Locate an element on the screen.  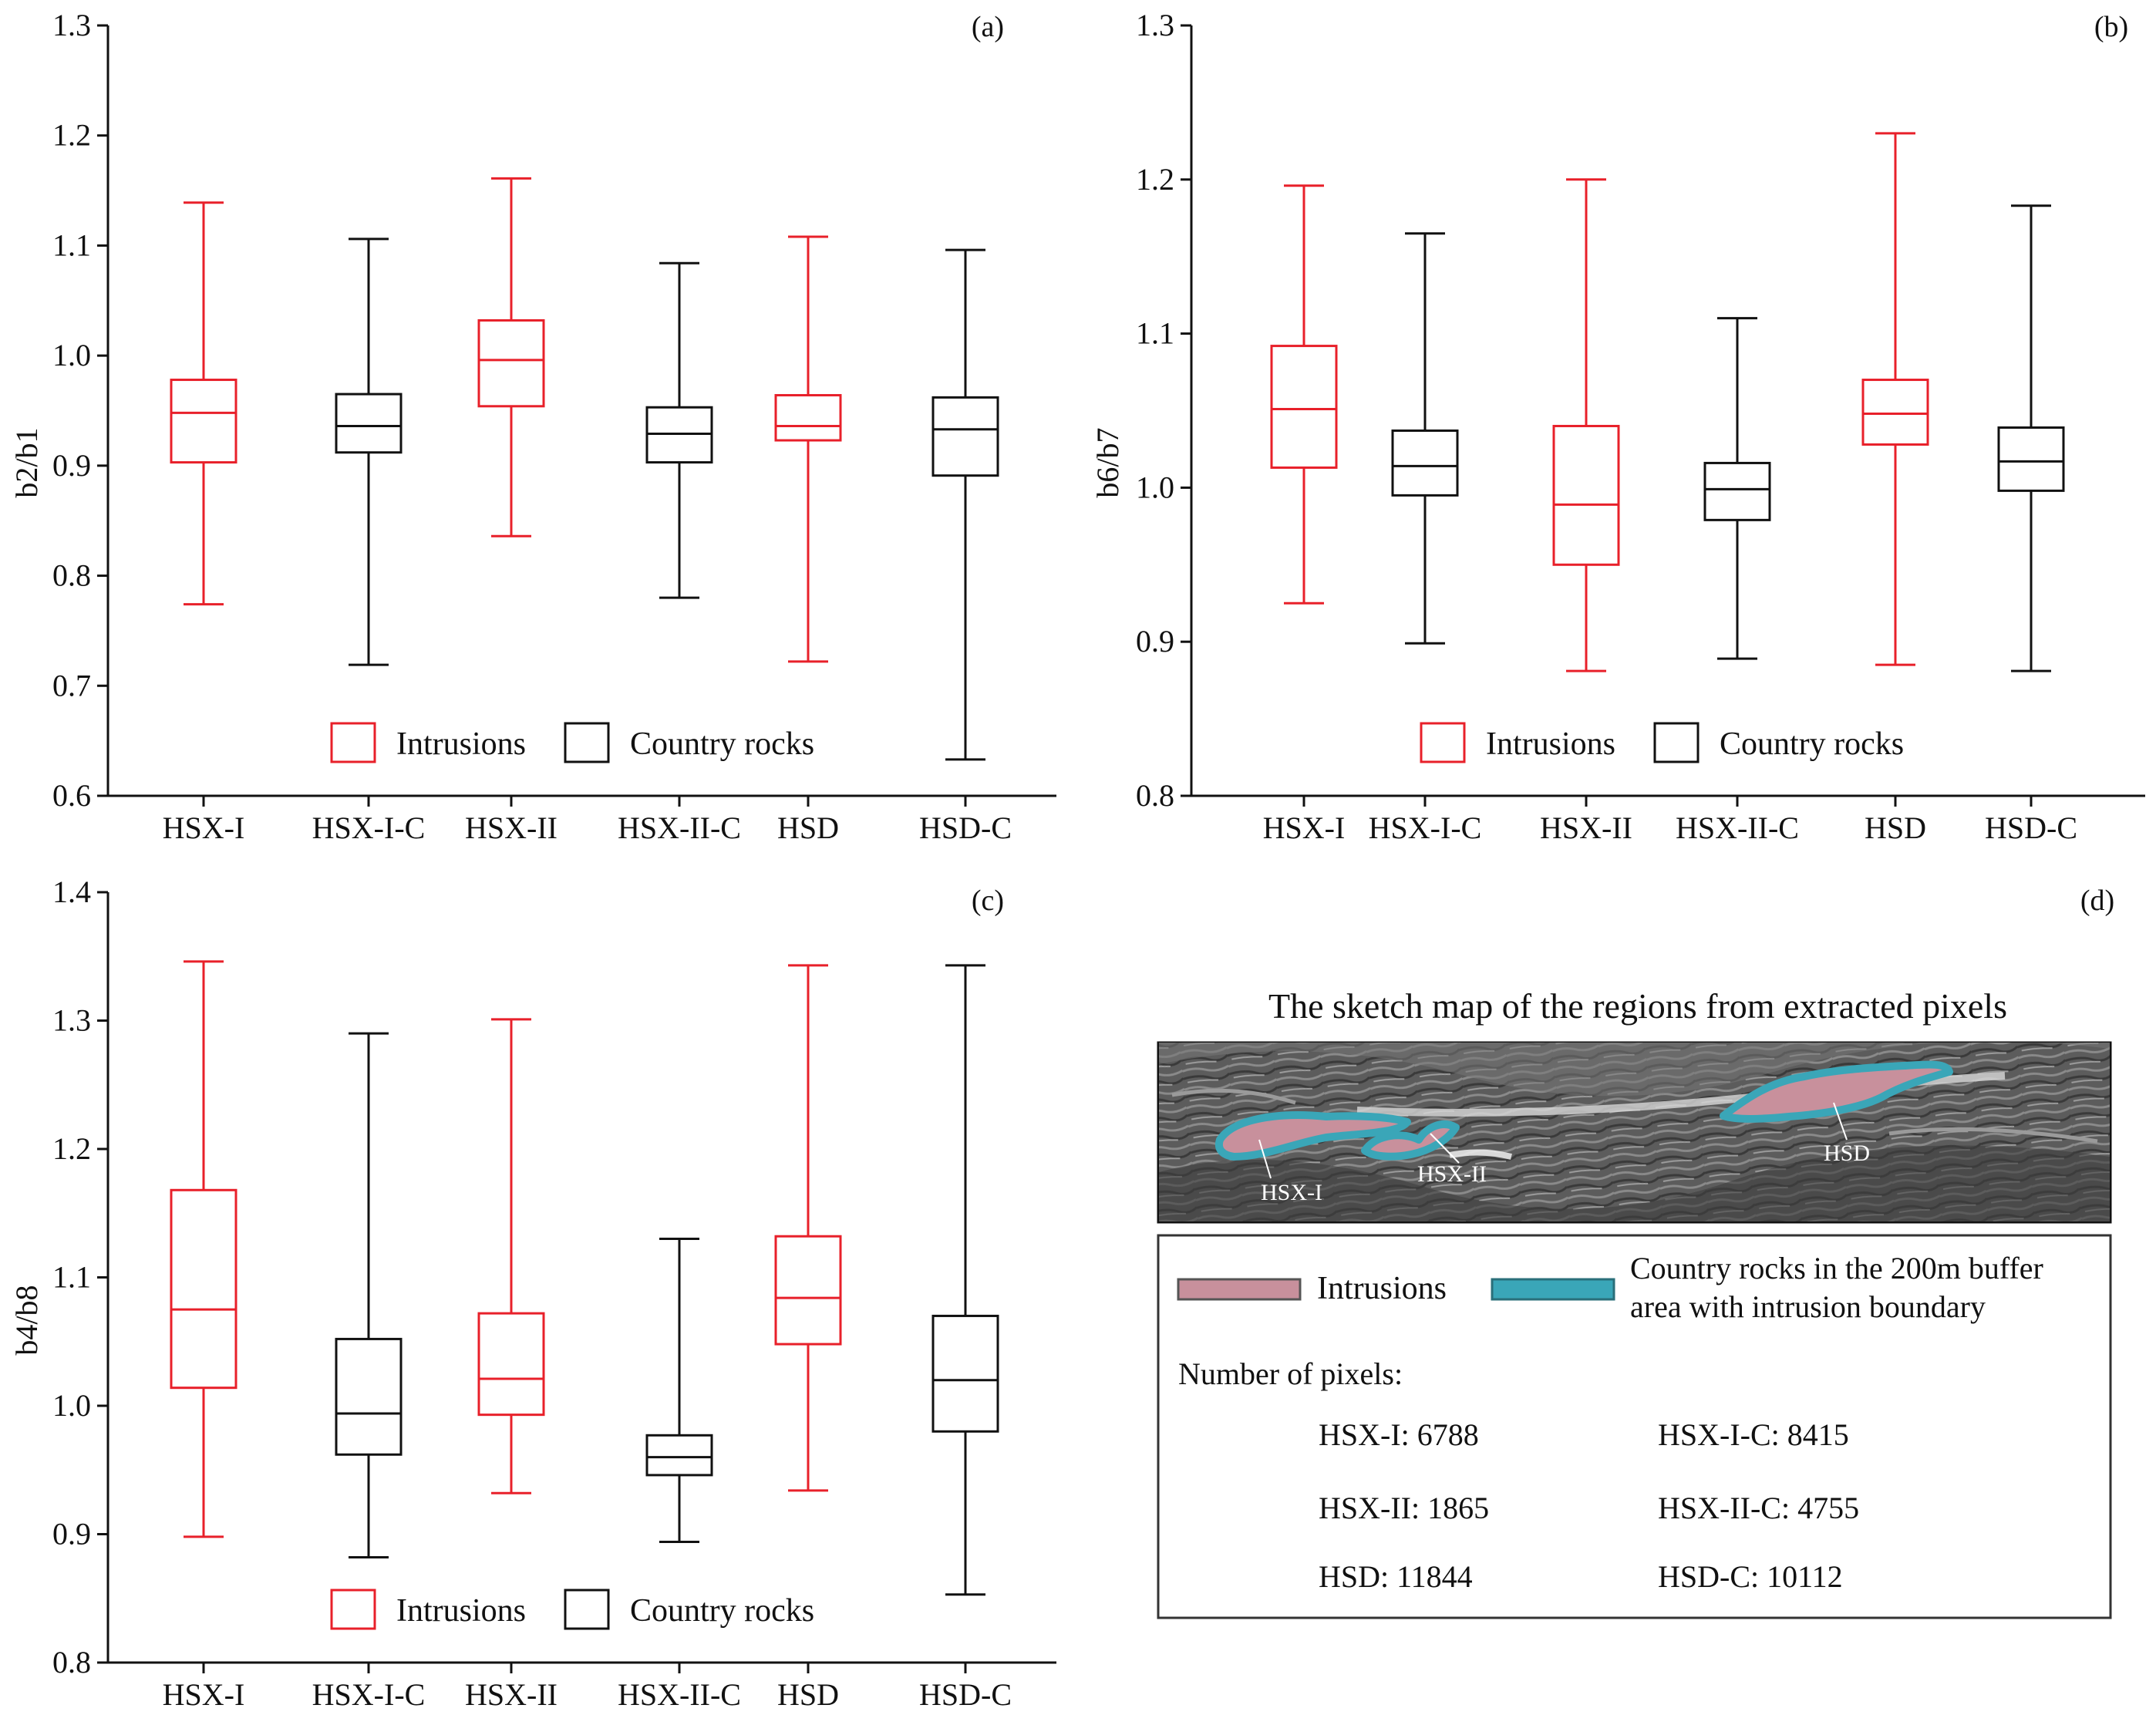
y-axis-title: b4/b8 is located at coordinates (27, 1320).